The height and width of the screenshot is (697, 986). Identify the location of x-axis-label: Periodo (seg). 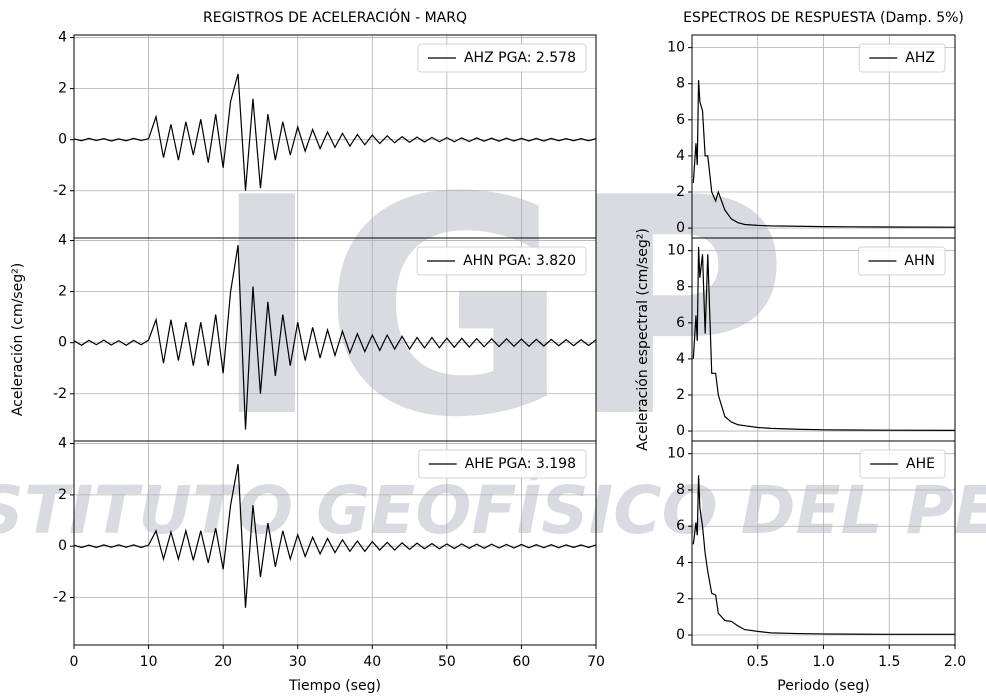
(823, 686).